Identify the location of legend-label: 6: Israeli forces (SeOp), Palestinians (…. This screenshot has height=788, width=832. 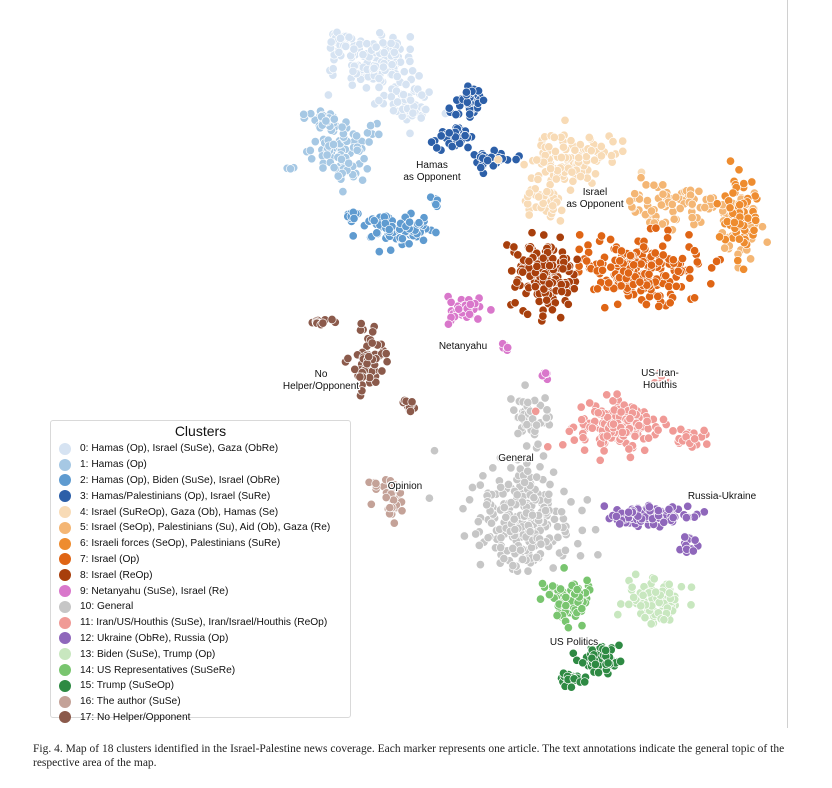
(180, 544).